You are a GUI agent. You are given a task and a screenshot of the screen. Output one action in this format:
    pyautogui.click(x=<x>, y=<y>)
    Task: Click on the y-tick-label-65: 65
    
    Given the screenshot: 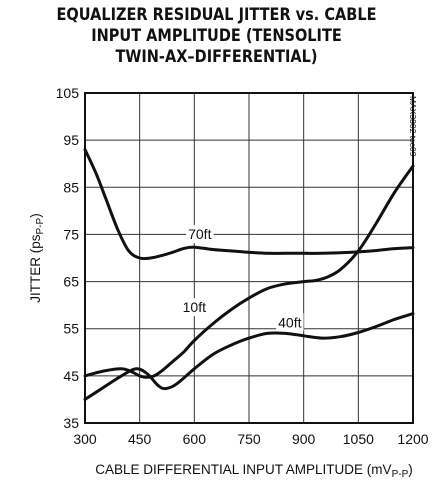 What is the action you would take?
    pyautogui.click(x=71, y=282)
    